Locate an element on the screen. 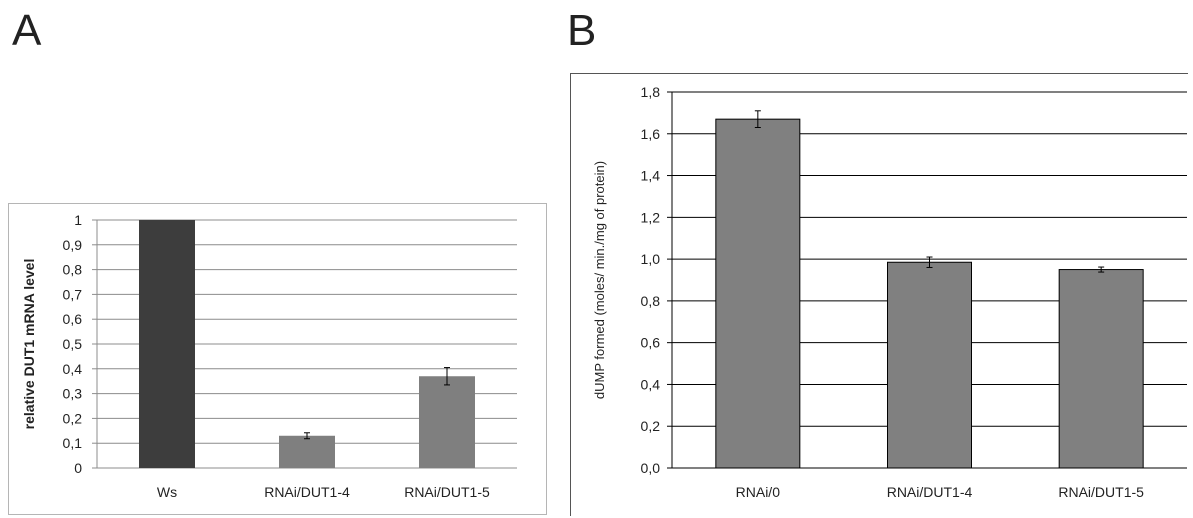 This screenshot has width=1193, height=518. y-tick-label: 0,1 is located at coordinates (73, 443).